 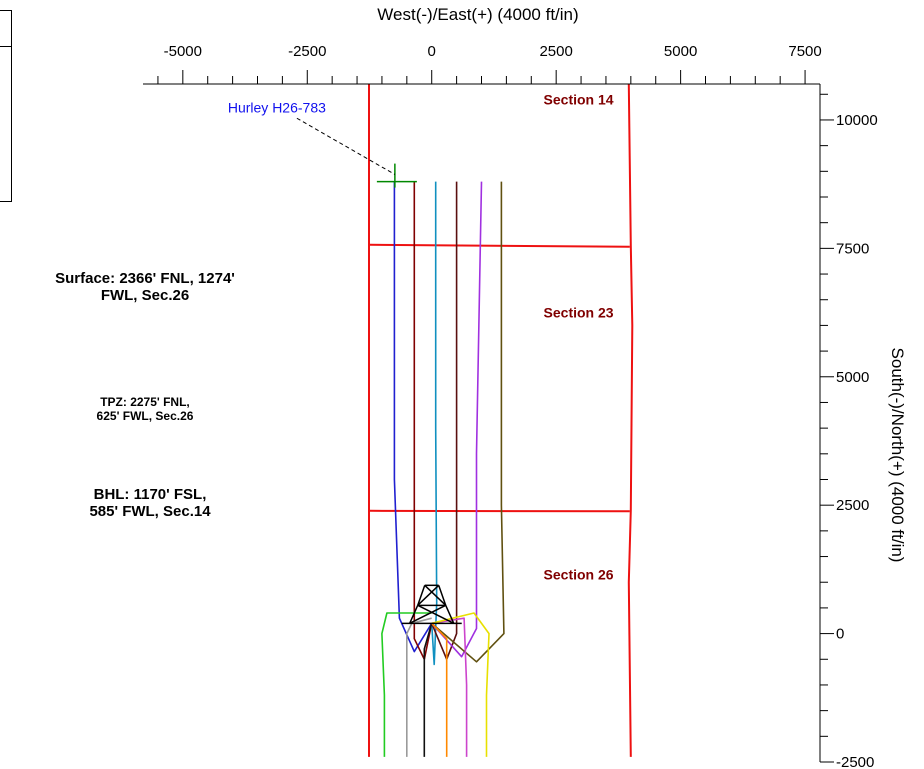 I want to click on y-tick-label: 5000, so click(x=852, y=377).